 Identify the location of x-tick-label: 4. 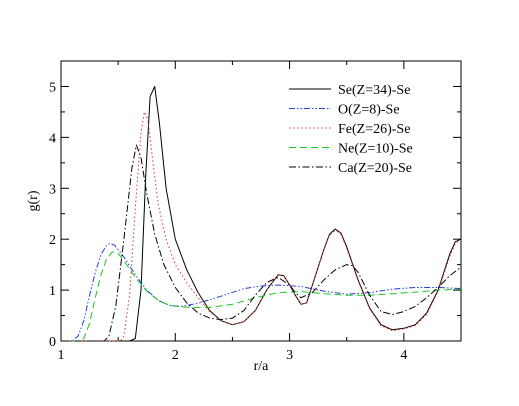
(403, 355).